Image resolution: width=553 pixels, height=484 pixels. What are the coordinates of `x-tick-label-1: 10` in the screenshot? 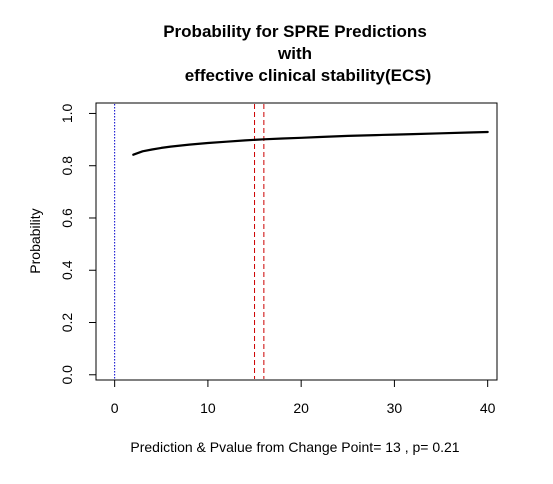 It's located at (208, 408).